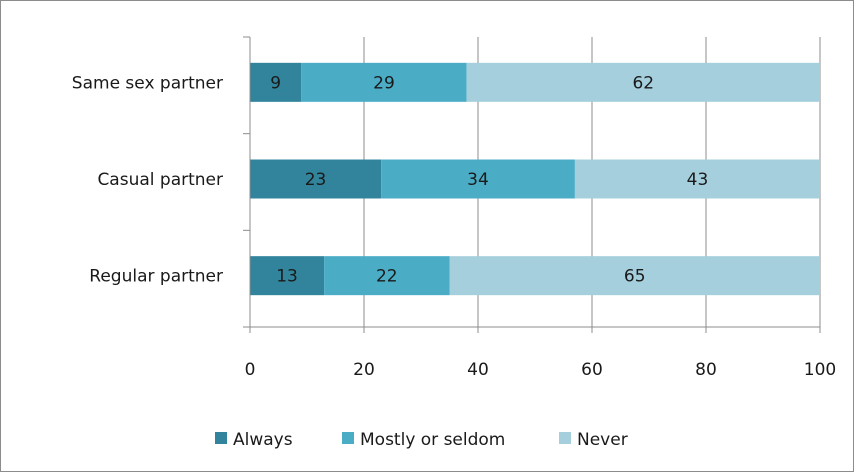  I want to click on data-label: 9, so click(275, 83).